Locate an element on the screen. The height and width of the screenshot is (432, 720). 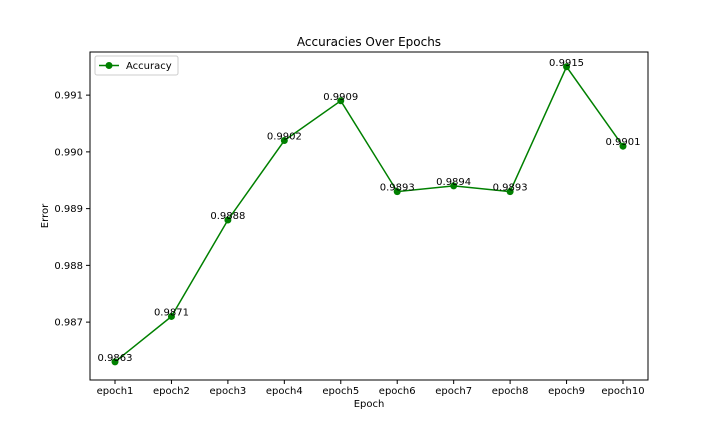
y-tick-label: 0.990 is located at coordinates (68, 152).